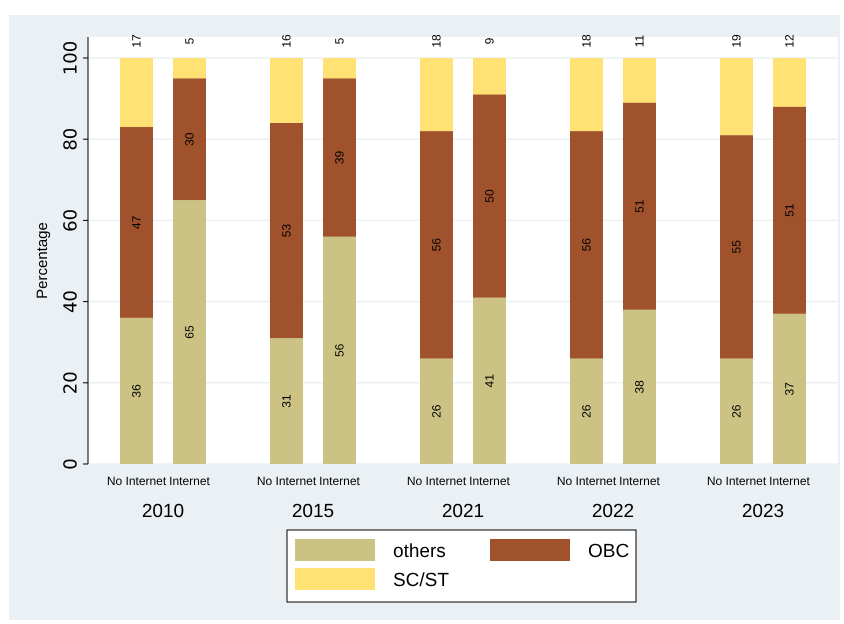 This screenshot has height=624, width=844. What do you see at coordinates (137, 41) in the screenshot?
I see `data-label: 17` at bounding box center [137, 41].